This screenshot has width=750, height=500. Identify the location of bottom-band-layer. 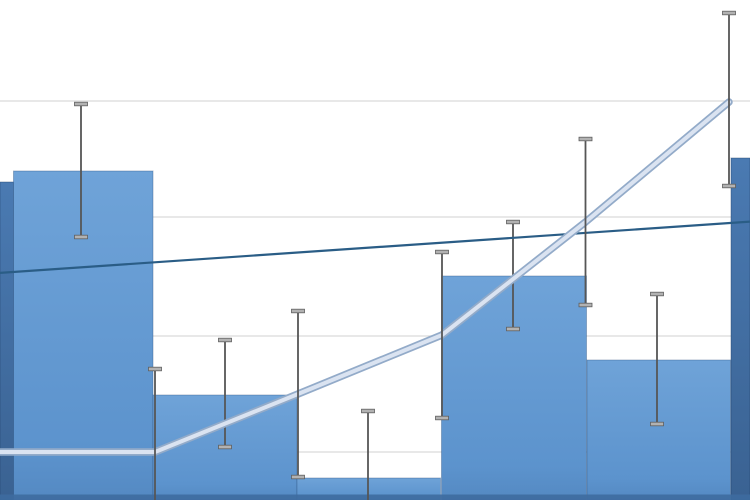
(375, 497).